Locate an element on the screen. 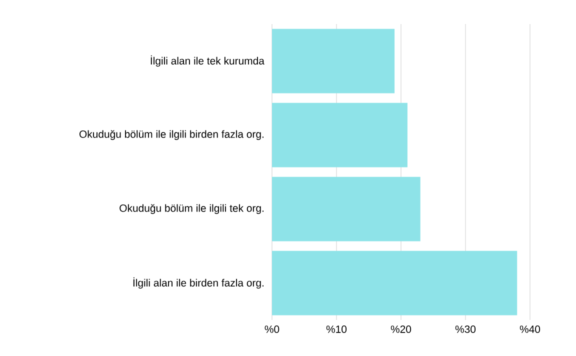 The width and height of the screenshot is (576, 356). y-tick-label: Okuduğu bölüm ile ilgili birden fazla org. is located at coordinates (171, 135).